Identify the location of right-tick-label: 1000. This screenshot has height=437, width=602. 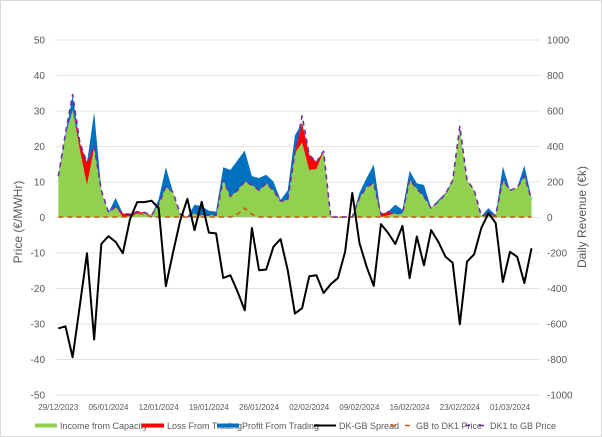
(558, 41).